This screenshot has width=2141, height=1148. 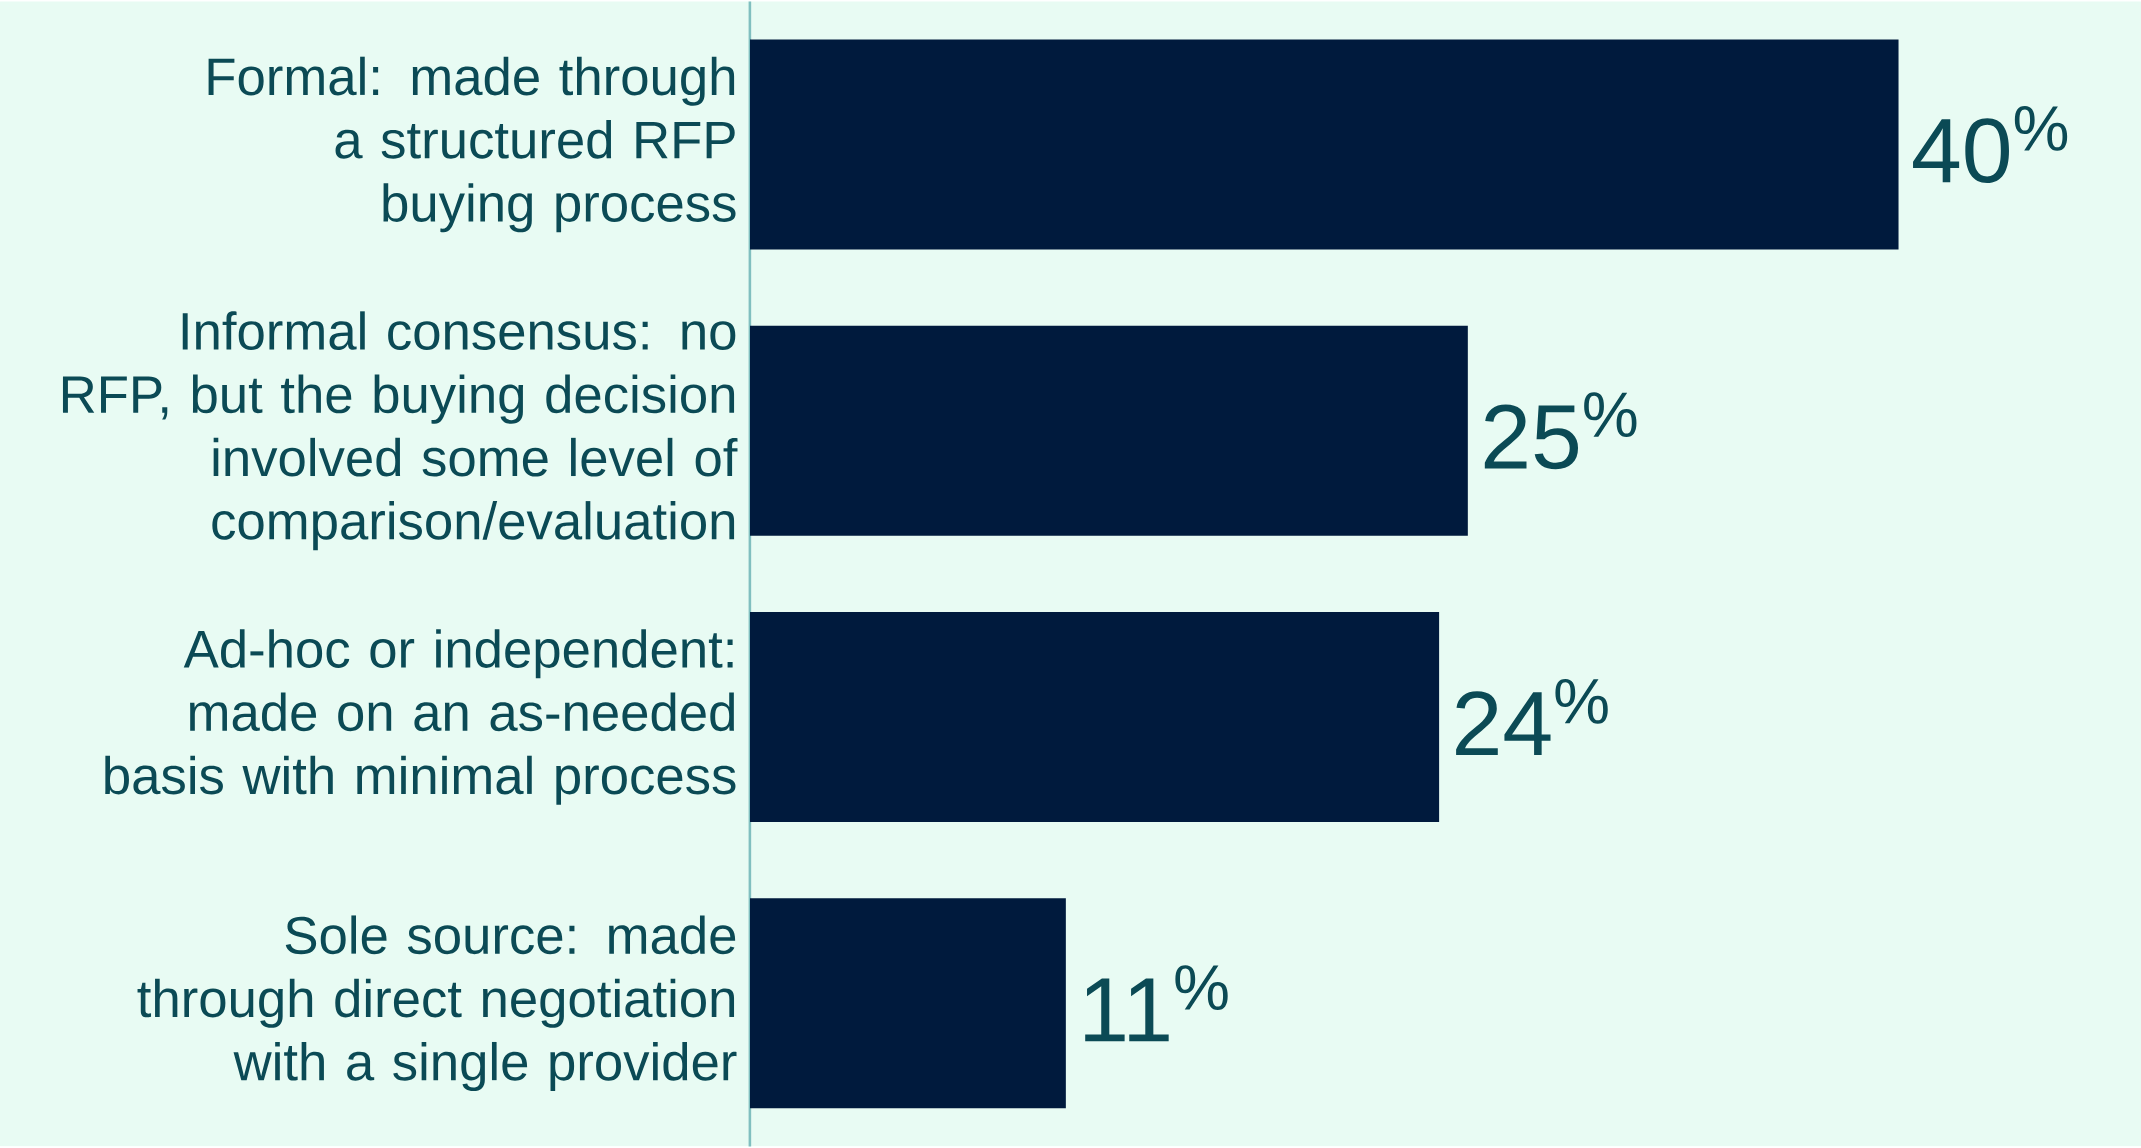 What do you see at coordinates (437, 1003) in the screenshot?
I see `y-tick-label: Sole source: made through direct negotiation with a single provider` at bounding box center [437, 1003].